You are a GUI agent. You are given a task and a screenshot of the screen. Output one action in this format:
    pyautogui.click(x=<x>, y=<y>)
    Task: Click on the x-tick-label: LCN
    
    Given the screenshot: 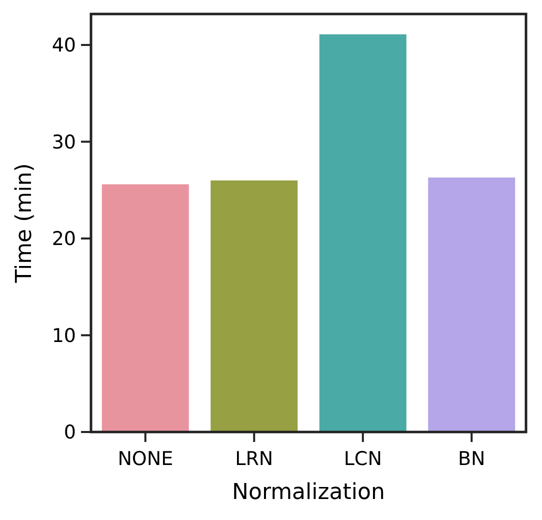 What is the action you would take?
    pyautogui.click(x=363, y=459)
    